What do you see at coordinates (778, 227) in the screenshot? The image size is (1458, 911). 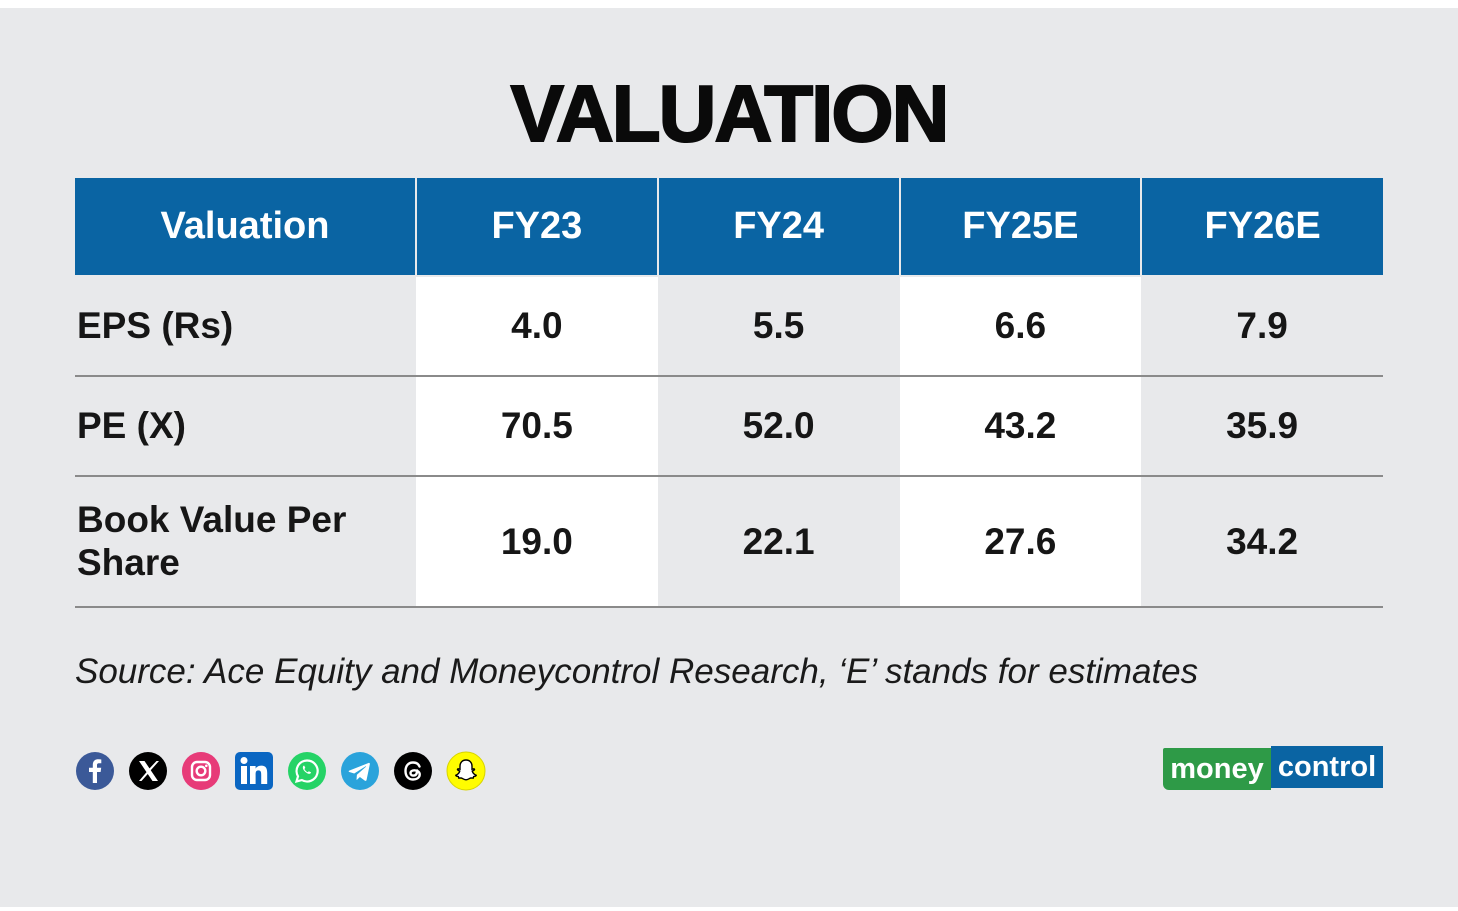 I see `column-header: FY24` at bounding box center [778, 227].